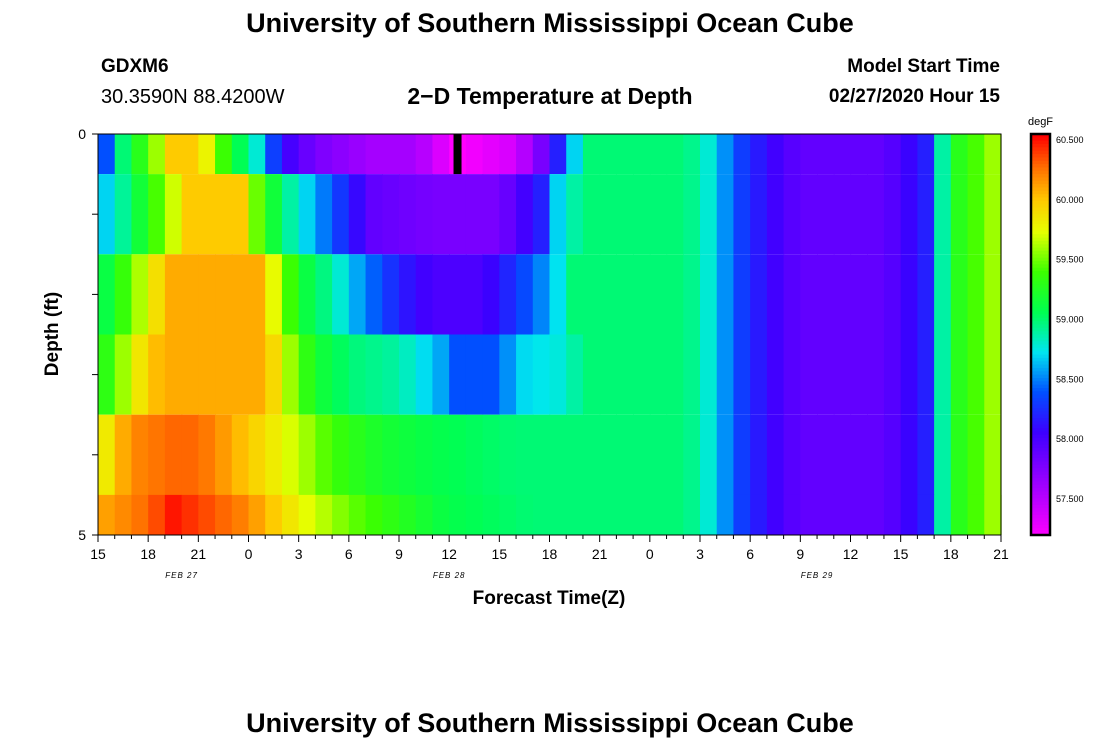 The width and height of the screenshot is (1100, 750). What do you see at coordinates (1040, 122) in the screenshot?
I see `colorbar-unit: degF` at bounding box center [1040, 122].